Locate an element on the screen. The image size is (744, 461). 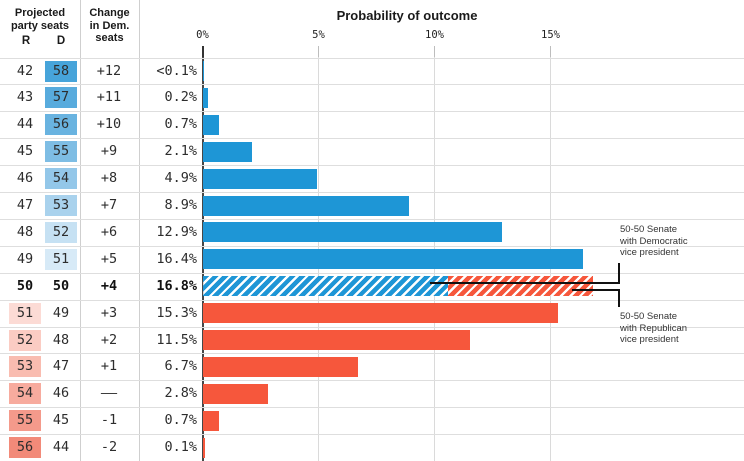
column-divider-seats-change is located at coordinates (80, 230).